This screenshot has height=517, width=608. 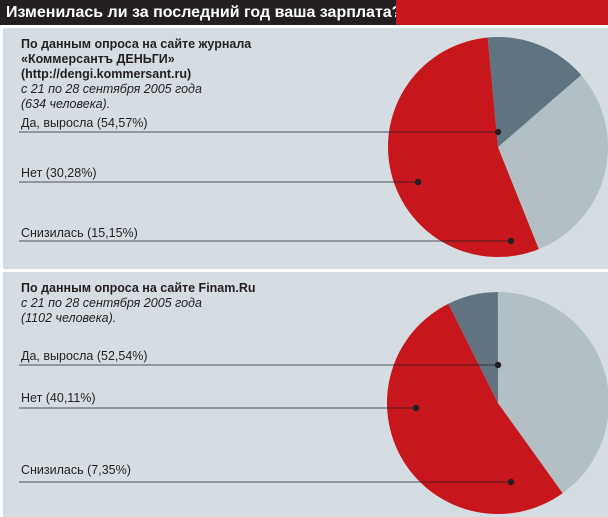 What do you see at coordinates (98, 59) in the screenshot?
I see `source-line: «Коммерсантъ ДЕНЬГИ»` at bounding box center [98, 59].